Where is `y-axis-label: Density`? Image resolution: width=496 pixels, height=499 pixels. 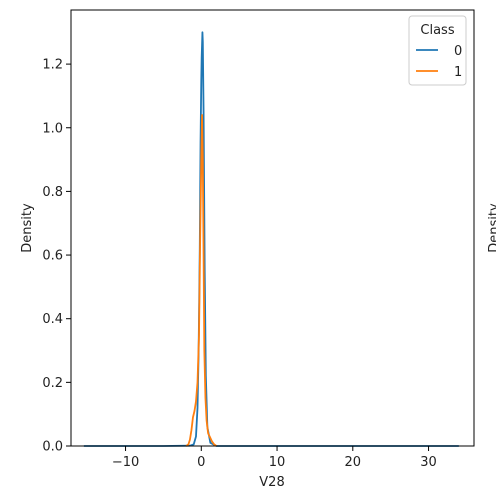
y-axis-label: Density is located at coordinates (27, 228).